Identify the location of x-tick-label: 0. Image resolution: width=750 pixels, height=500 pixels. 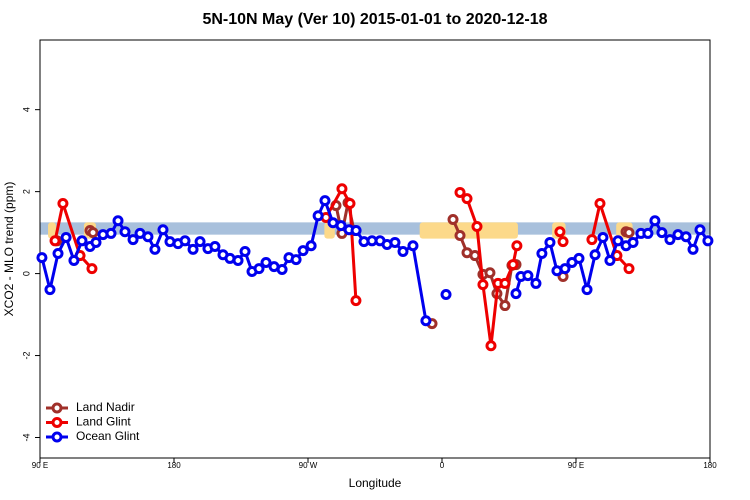
(442, 465).